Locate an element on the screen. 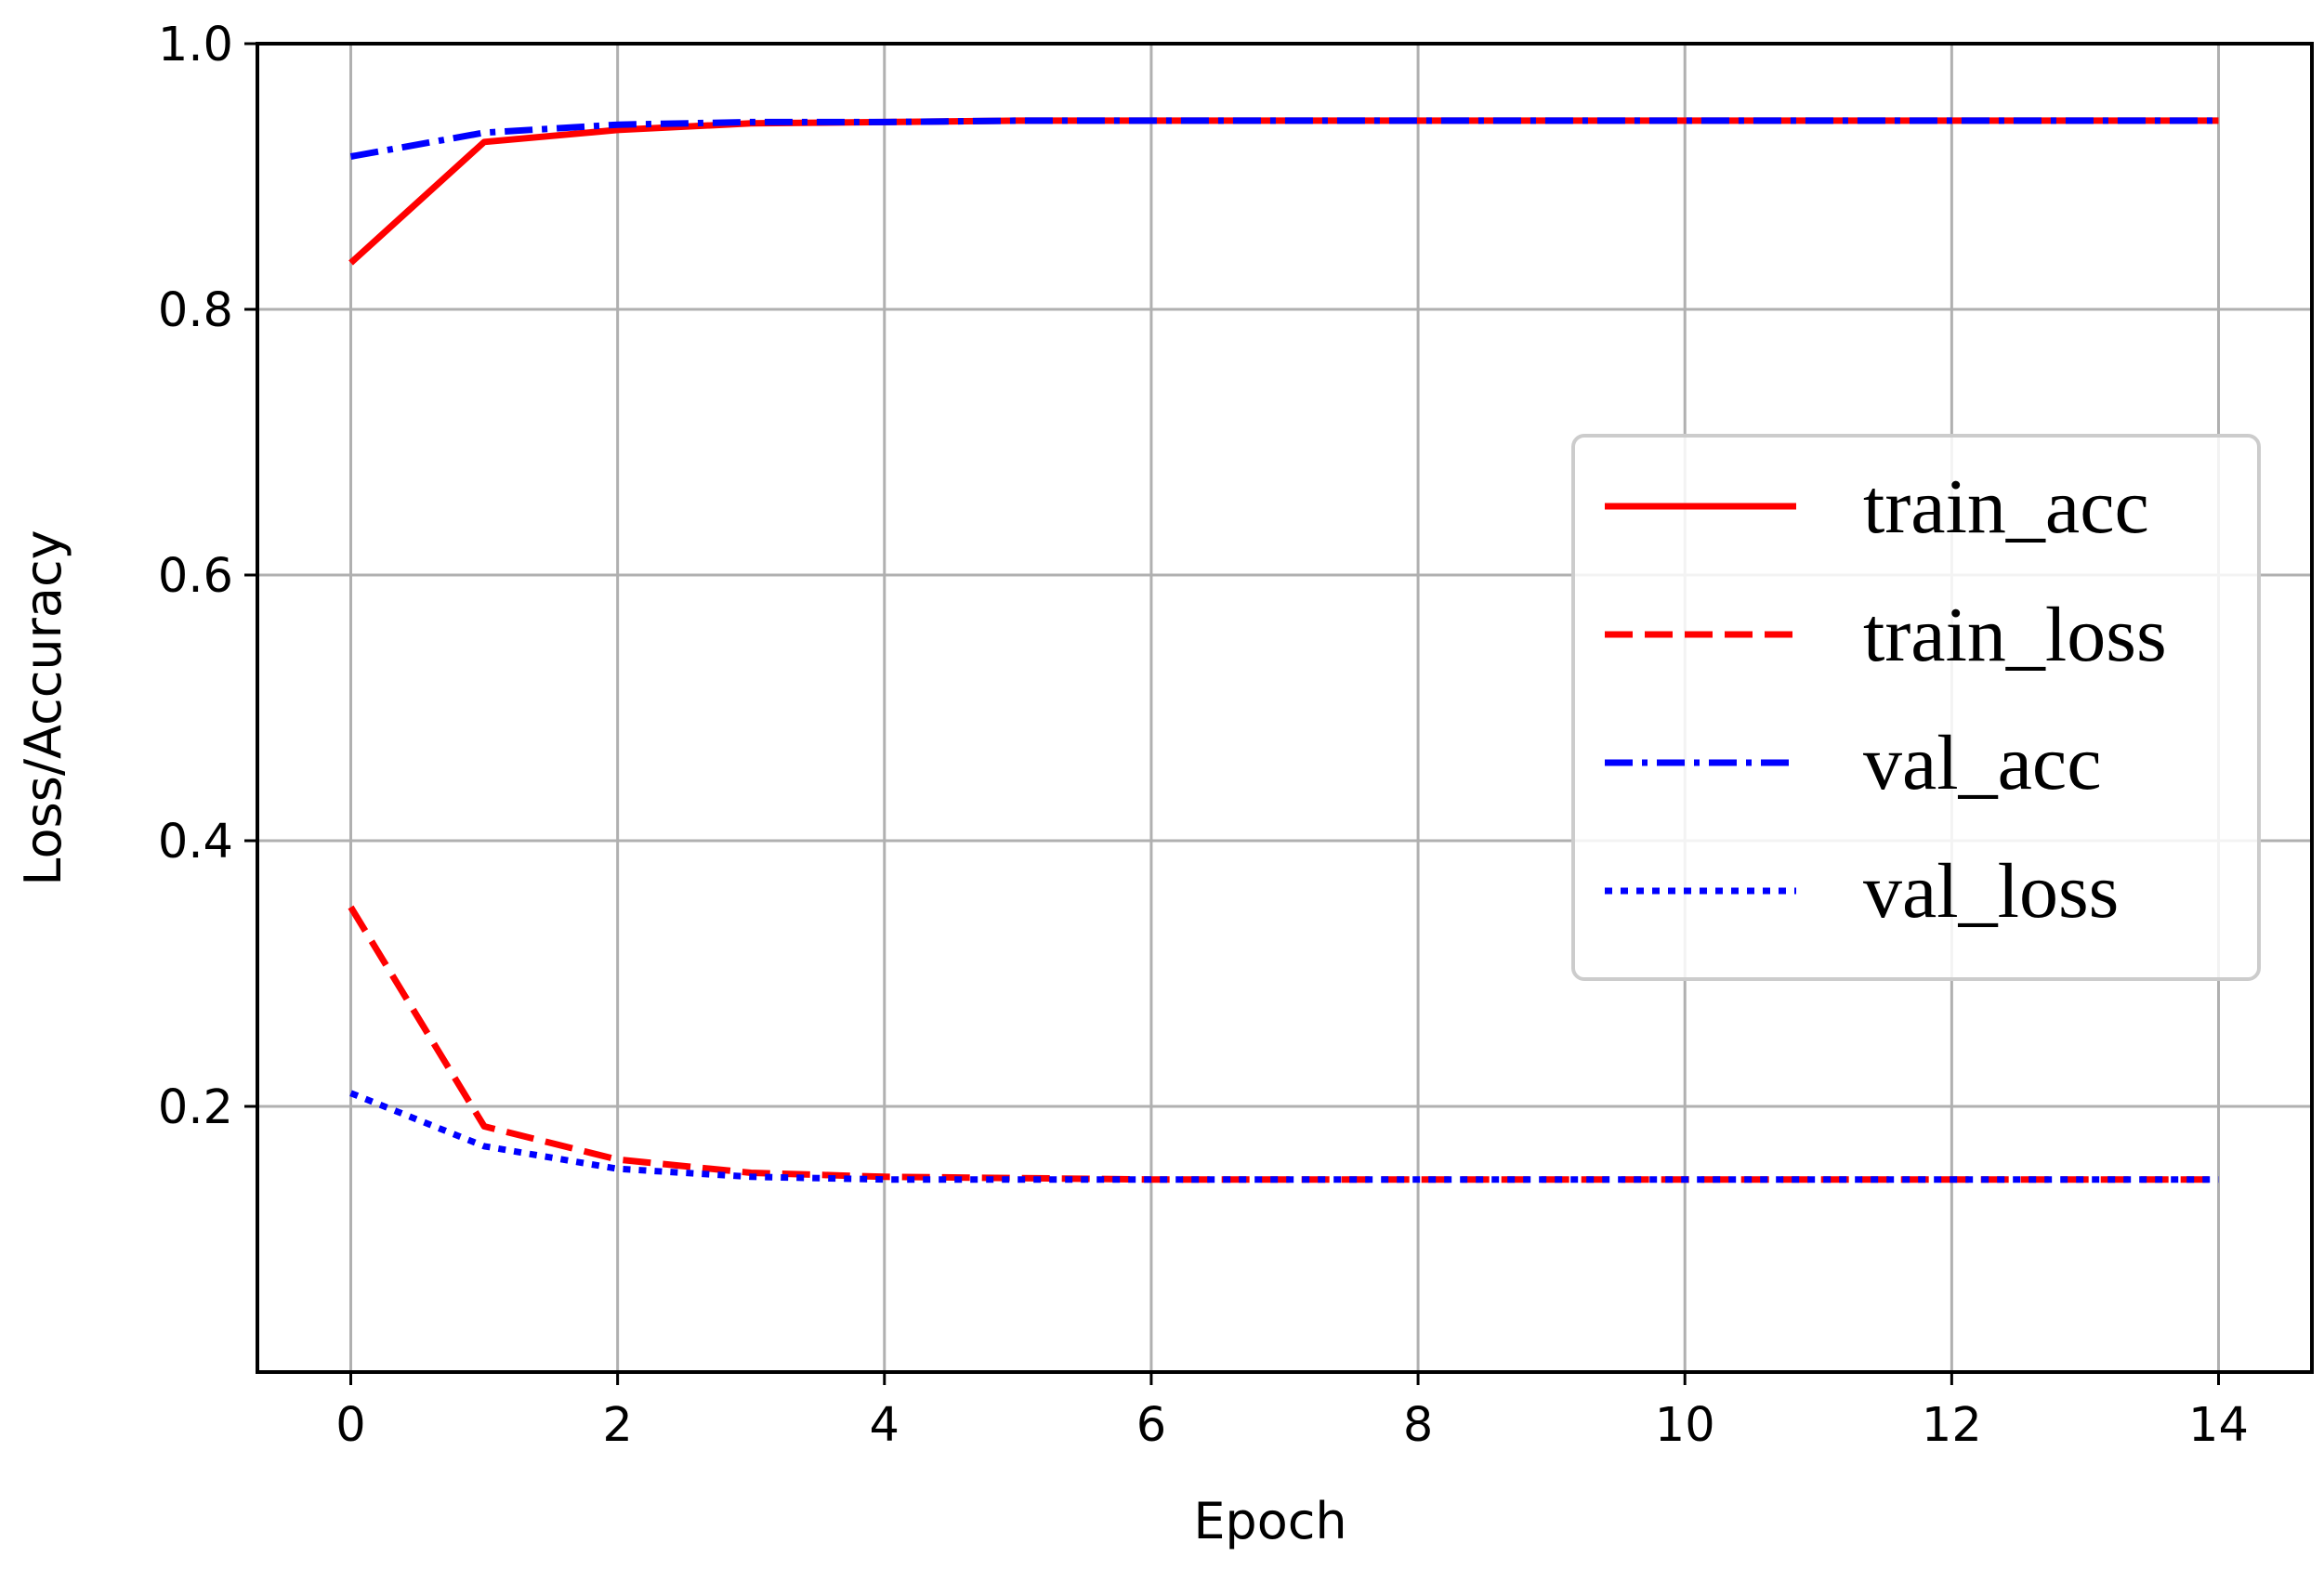 Image resolution: width=2324 pixels, height=1569 pixels. legend-label: train_acc is located at coordinates (2006, 507).